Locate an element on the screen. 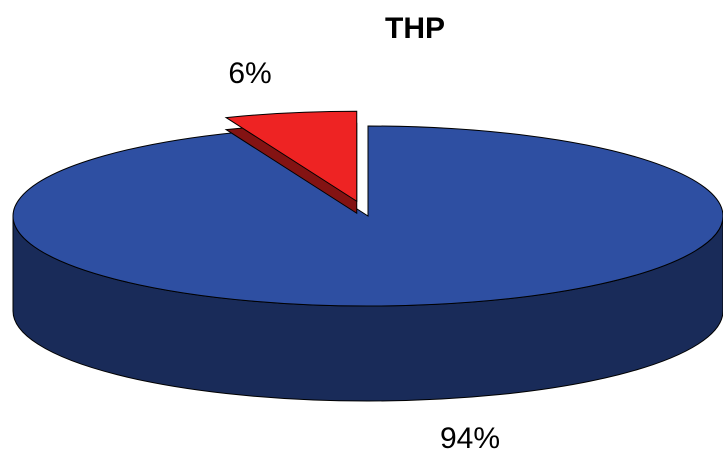 The image size is (723, 465). slice is located at coordinates (291, 156).